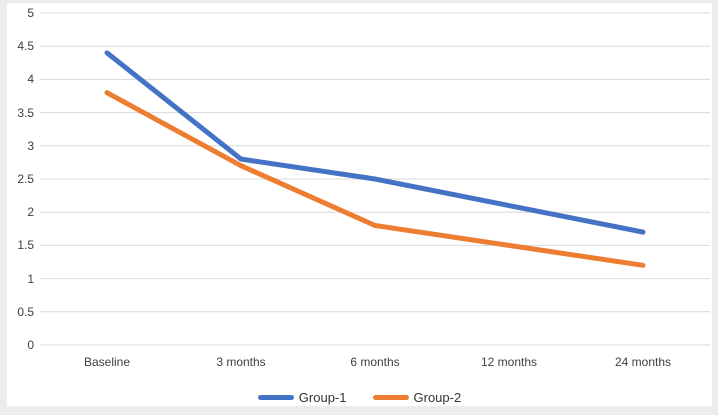  I want to click on y-axis-tick: 0, so click(30, 345).